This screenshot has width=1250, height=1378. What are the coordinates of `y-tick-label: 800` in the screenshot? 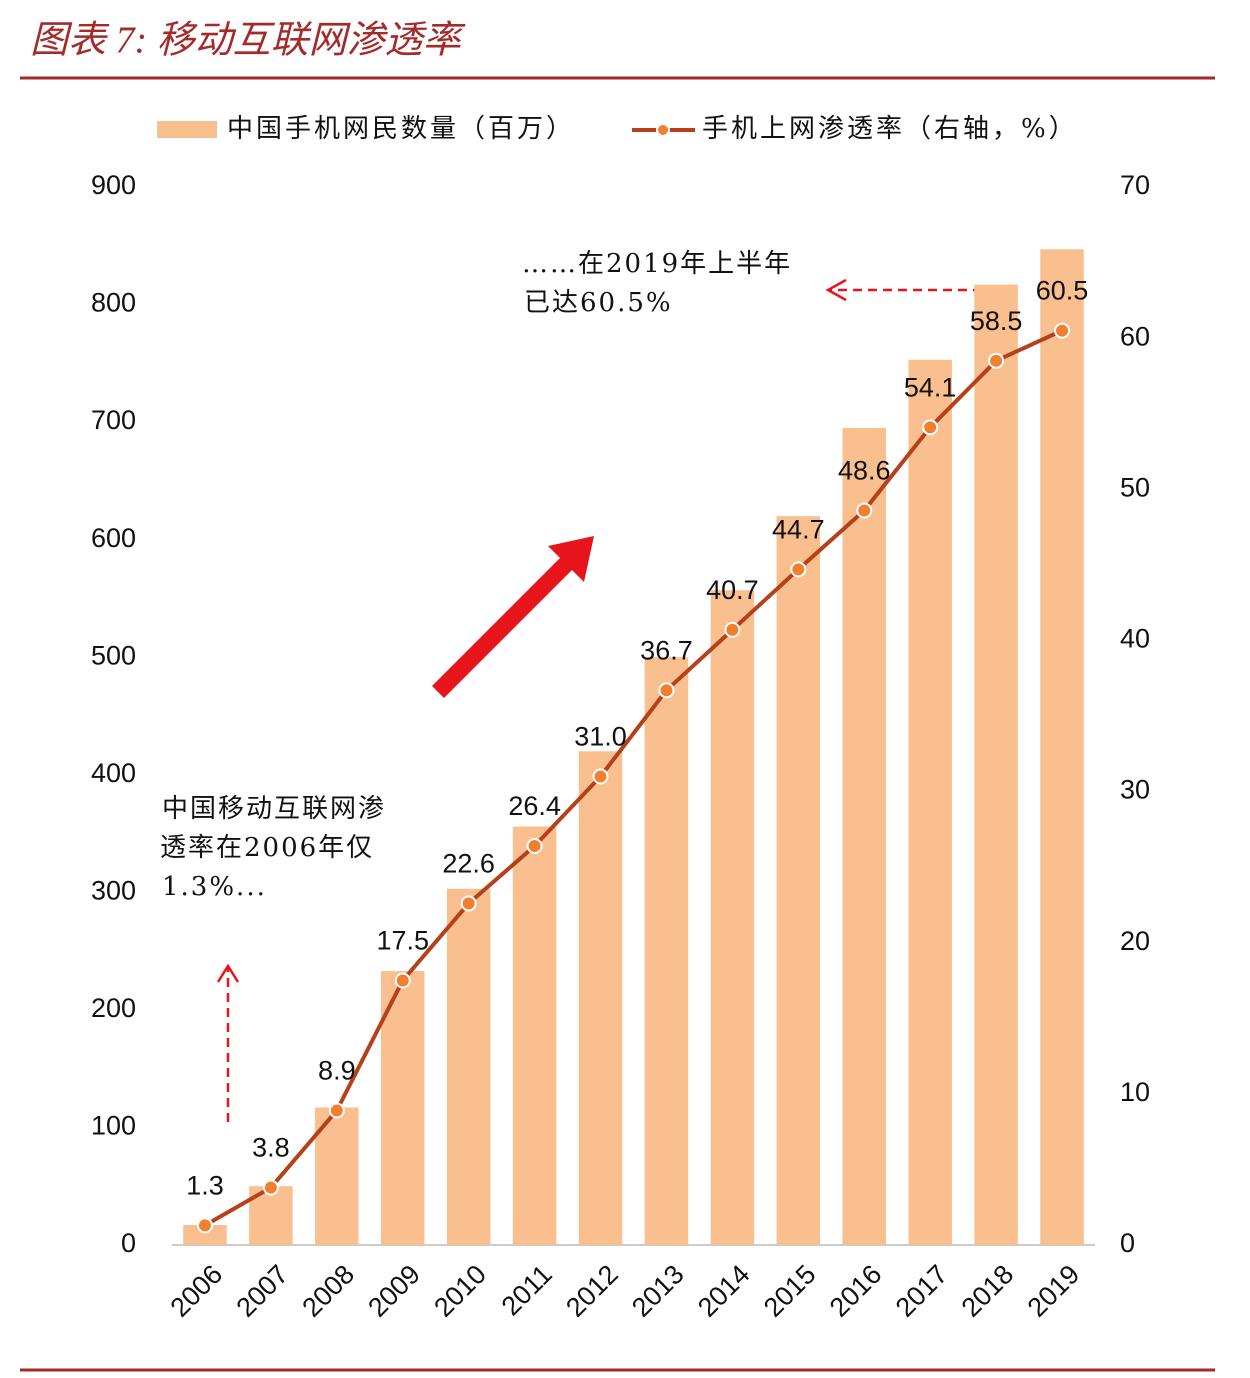 It's located at (113, 303).